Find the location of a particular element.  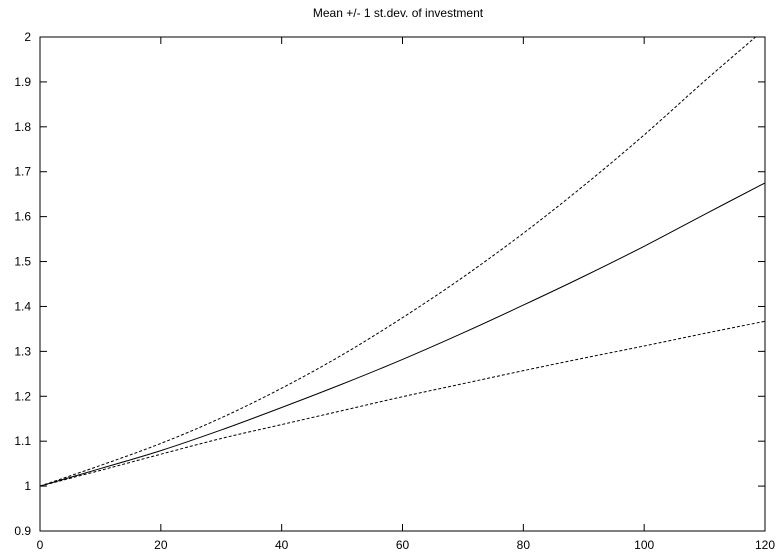

y-tick-label: 1.1 is located at coordinates (22, 441).